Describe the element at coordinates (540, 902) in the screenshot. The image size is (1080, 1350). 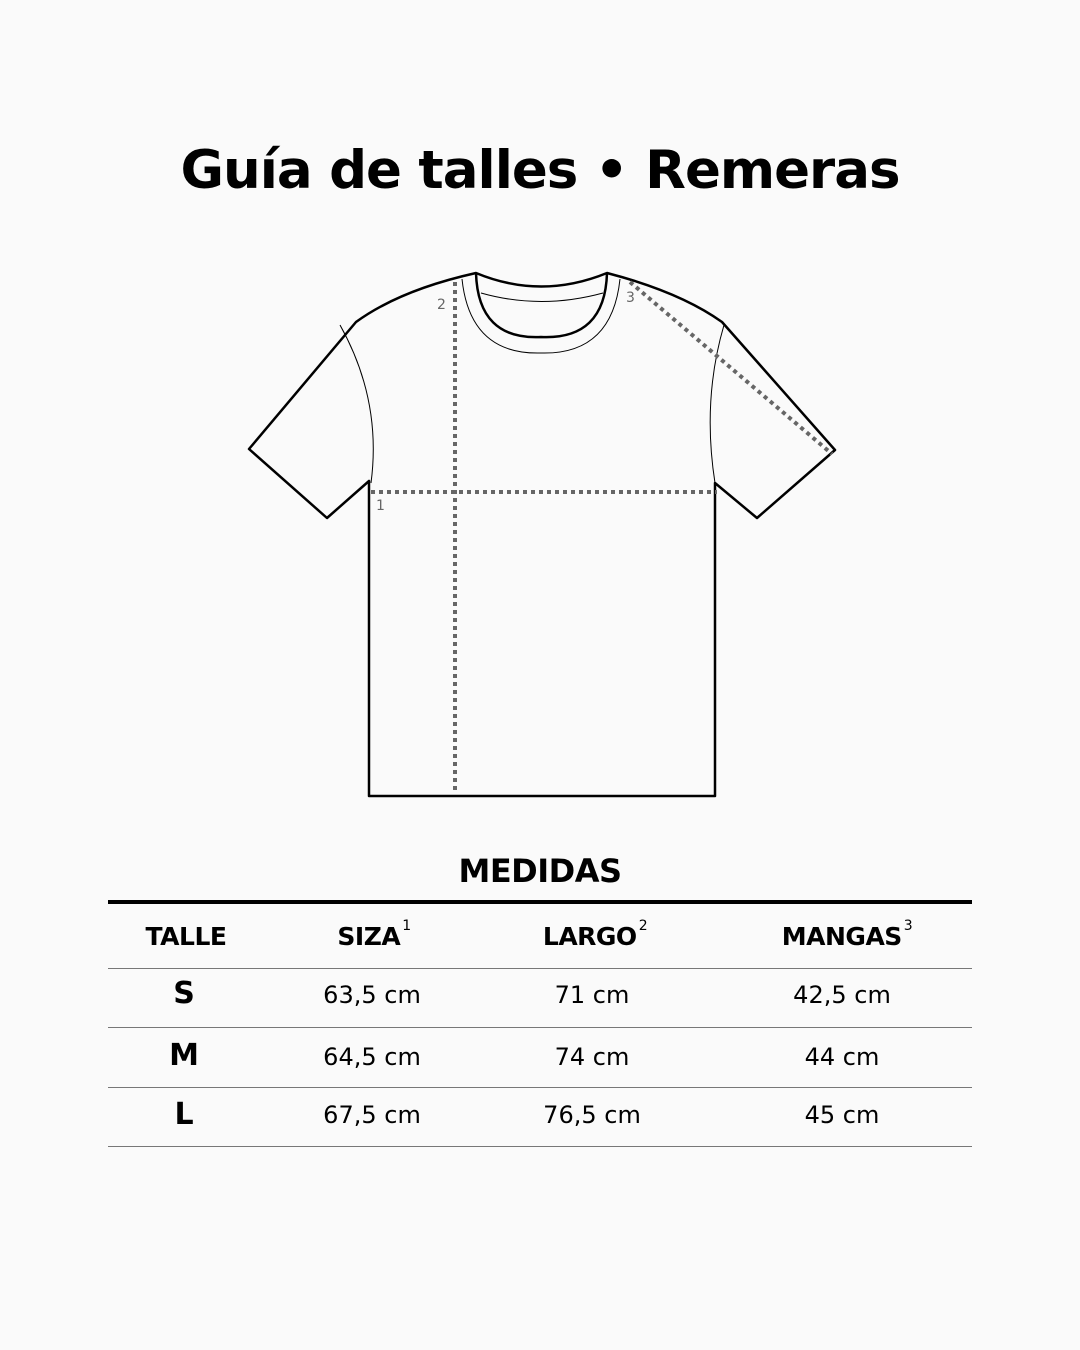
I see `table-top-rule` at that location.